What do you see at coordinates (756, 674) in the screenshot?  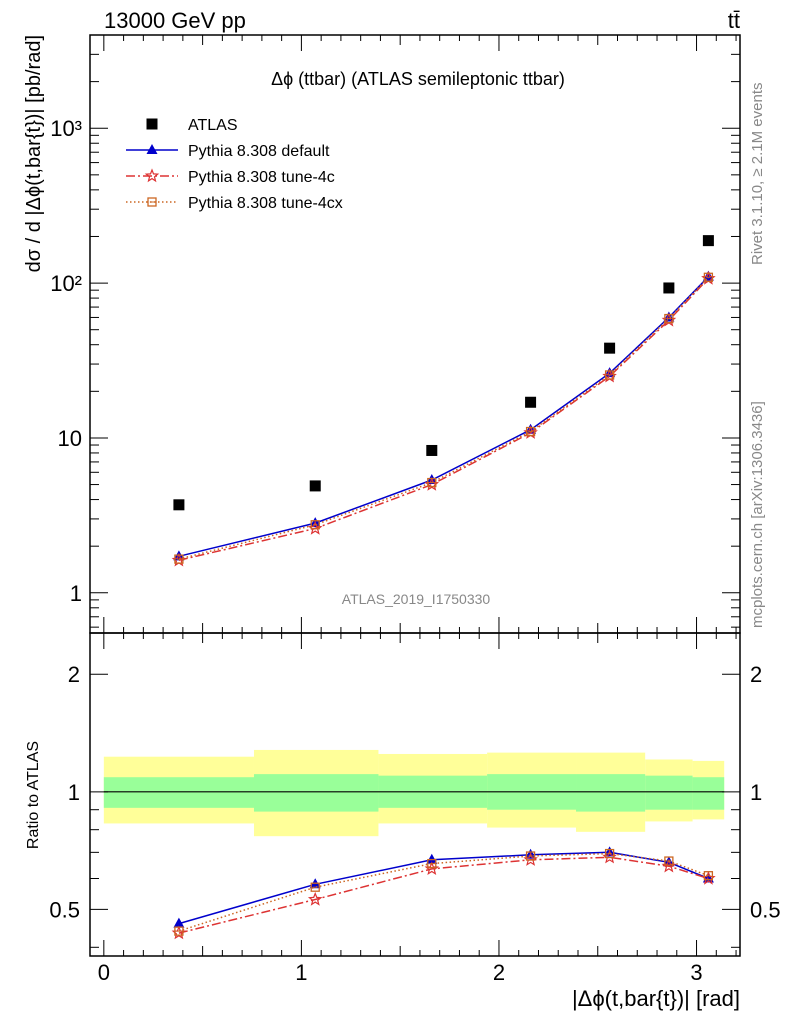 I see `ratio-ytick-label-right-2: 2` at bounding box center [756, 674].